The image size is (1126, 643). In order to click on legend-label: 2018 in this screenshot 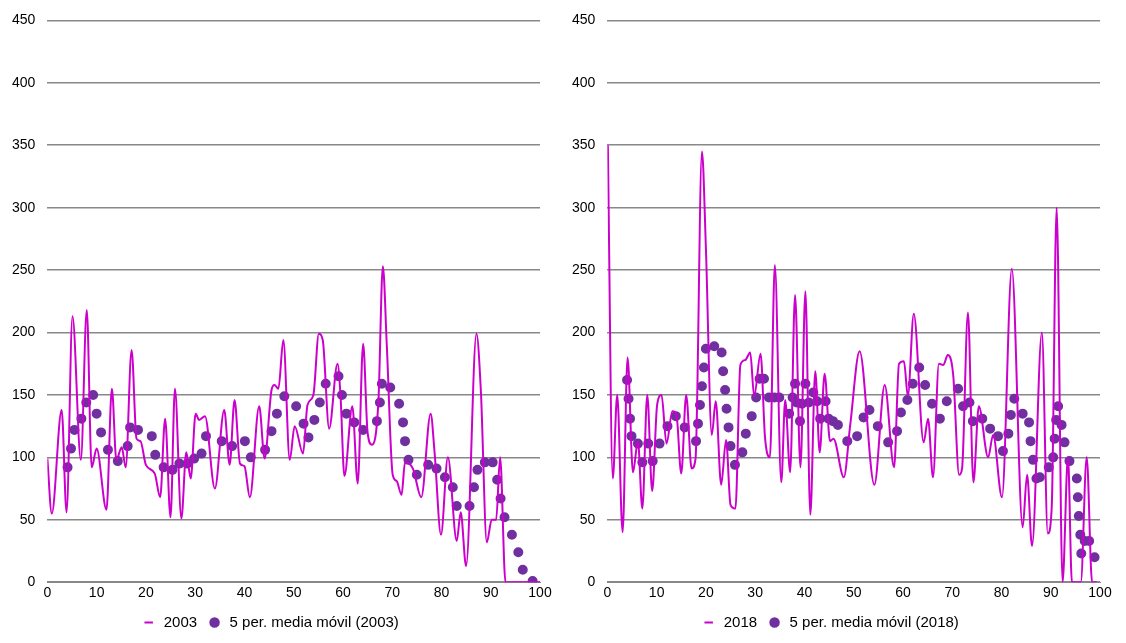, I will do `click(740, 621)`.